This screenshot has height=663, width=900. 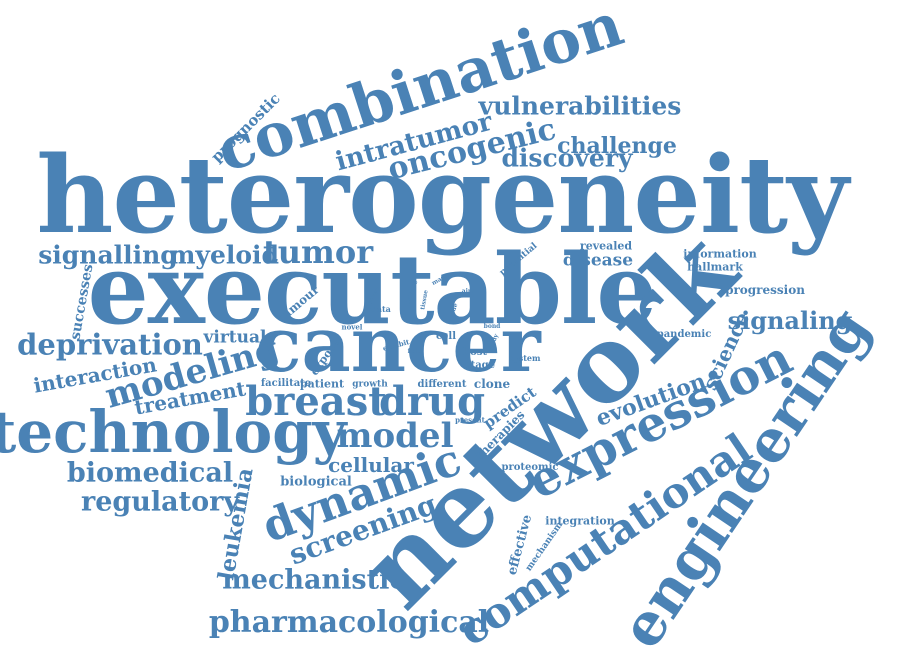 What do you see at coordinates (316, 482) in the screenshot?
I see `word-biological: biological` at bounding box center [316, 482].